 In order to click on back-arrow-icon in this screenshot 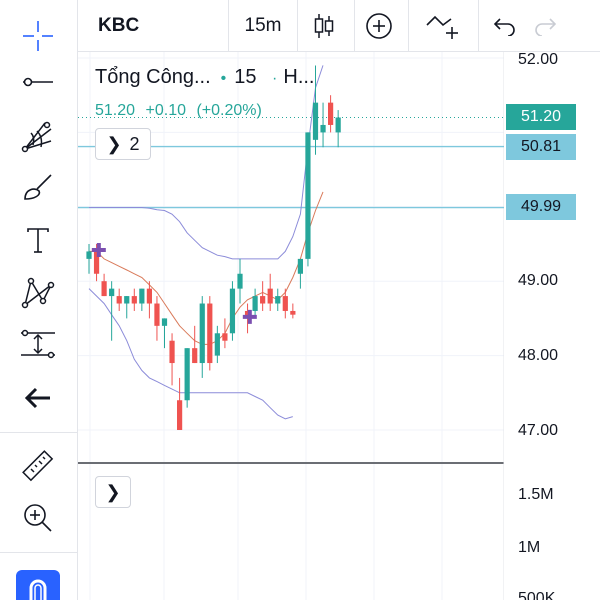, I will do `click(37, 398)`.